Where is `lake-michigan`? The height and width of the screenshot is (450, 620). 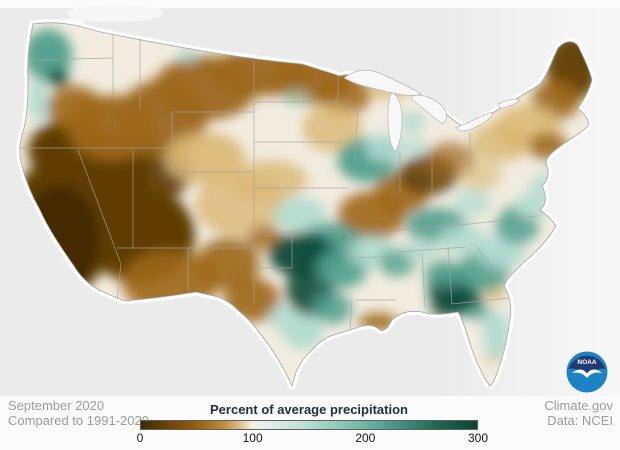
lake-michigan is located at coordinates (395, 122).